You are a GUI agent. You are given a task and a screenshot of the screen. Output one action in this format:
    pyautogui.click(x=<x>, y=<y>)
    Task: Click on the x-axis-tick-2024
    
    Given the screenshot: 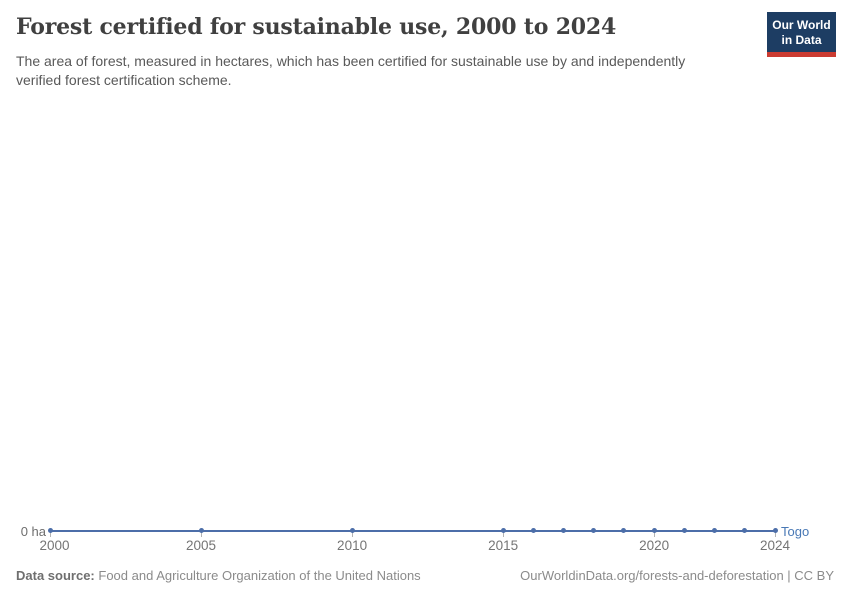 What is the action you would take?
    pyautogui.click(x=775, y=534)
    